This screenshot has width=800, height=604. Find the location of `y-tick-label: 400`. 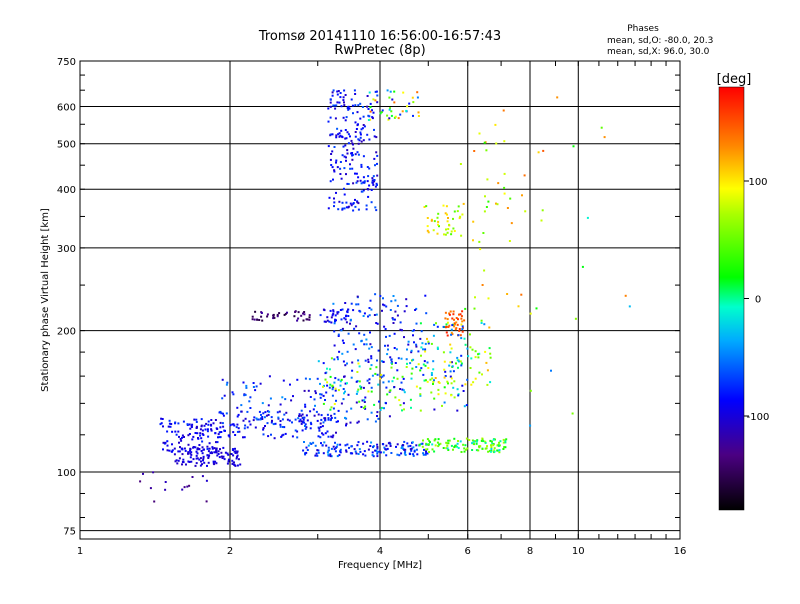

y-tick-label: 400 is located at coordinates (66, 190).